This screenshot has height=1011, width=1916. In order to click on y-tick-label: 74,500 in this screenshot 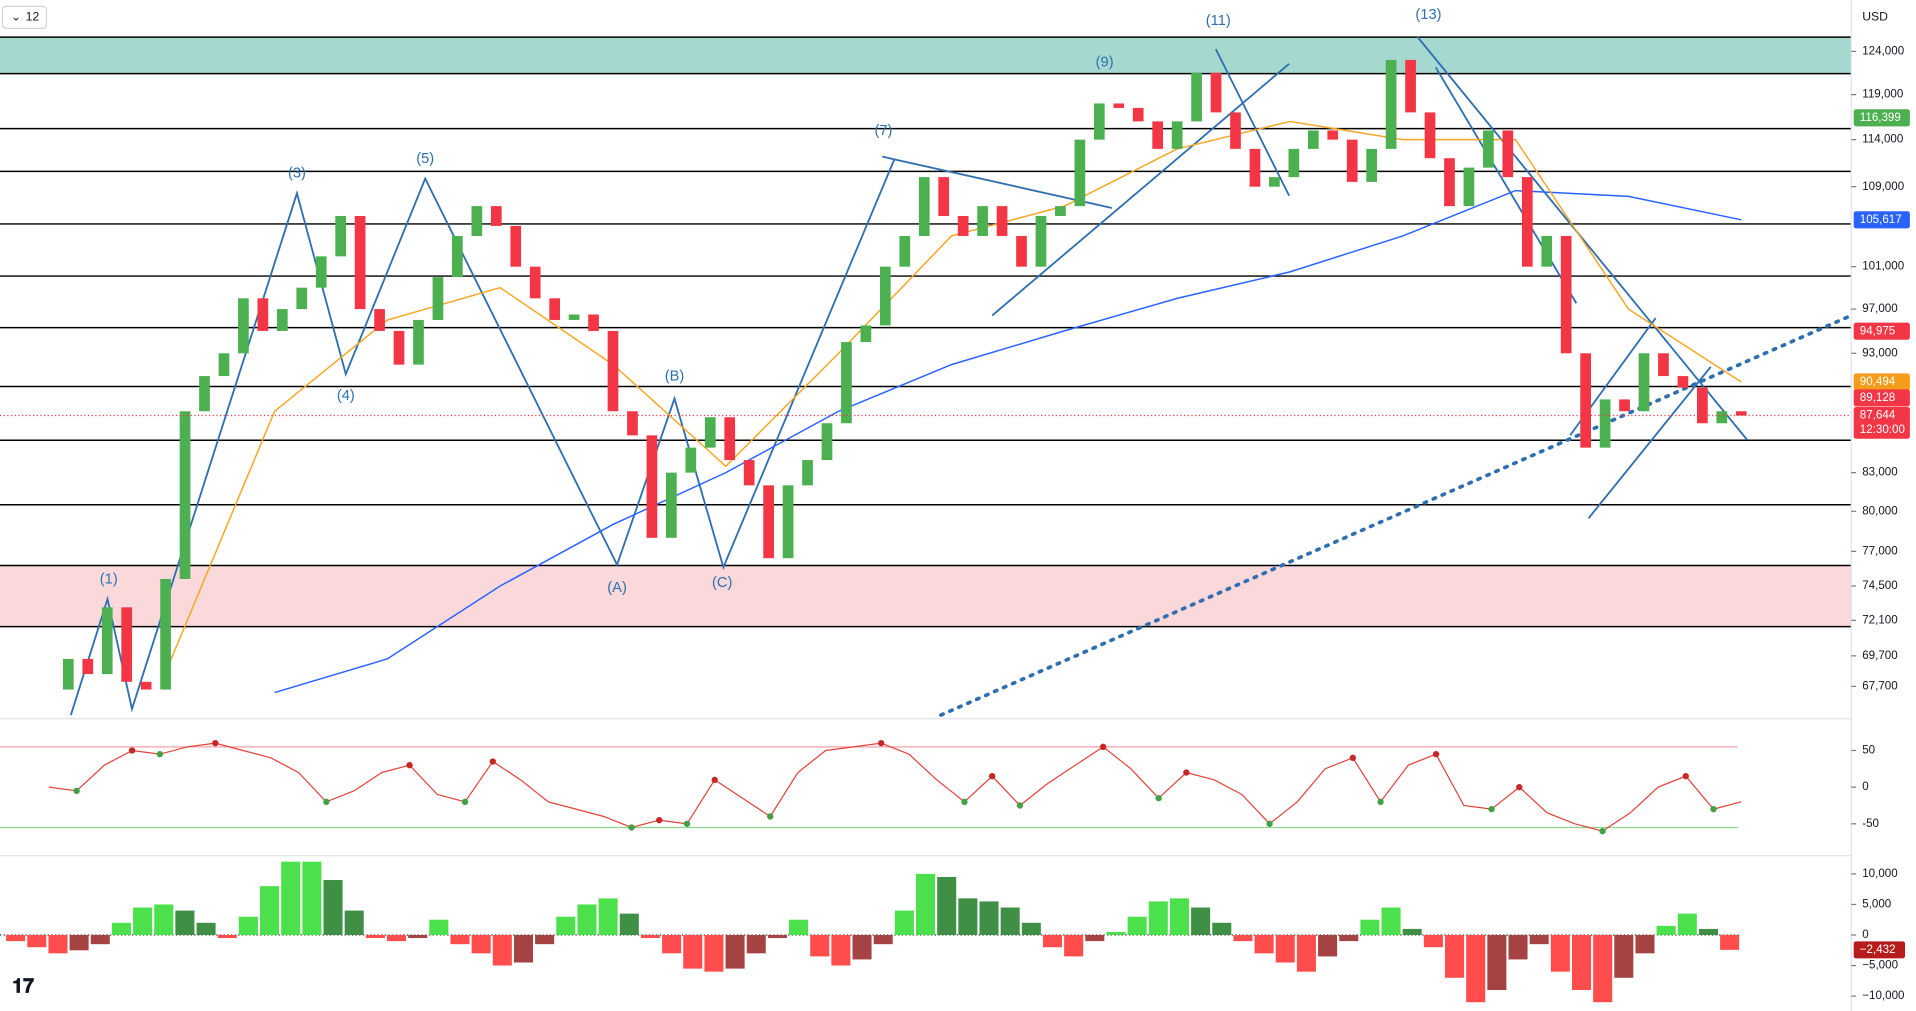, I will do `click(1879, 585)`.